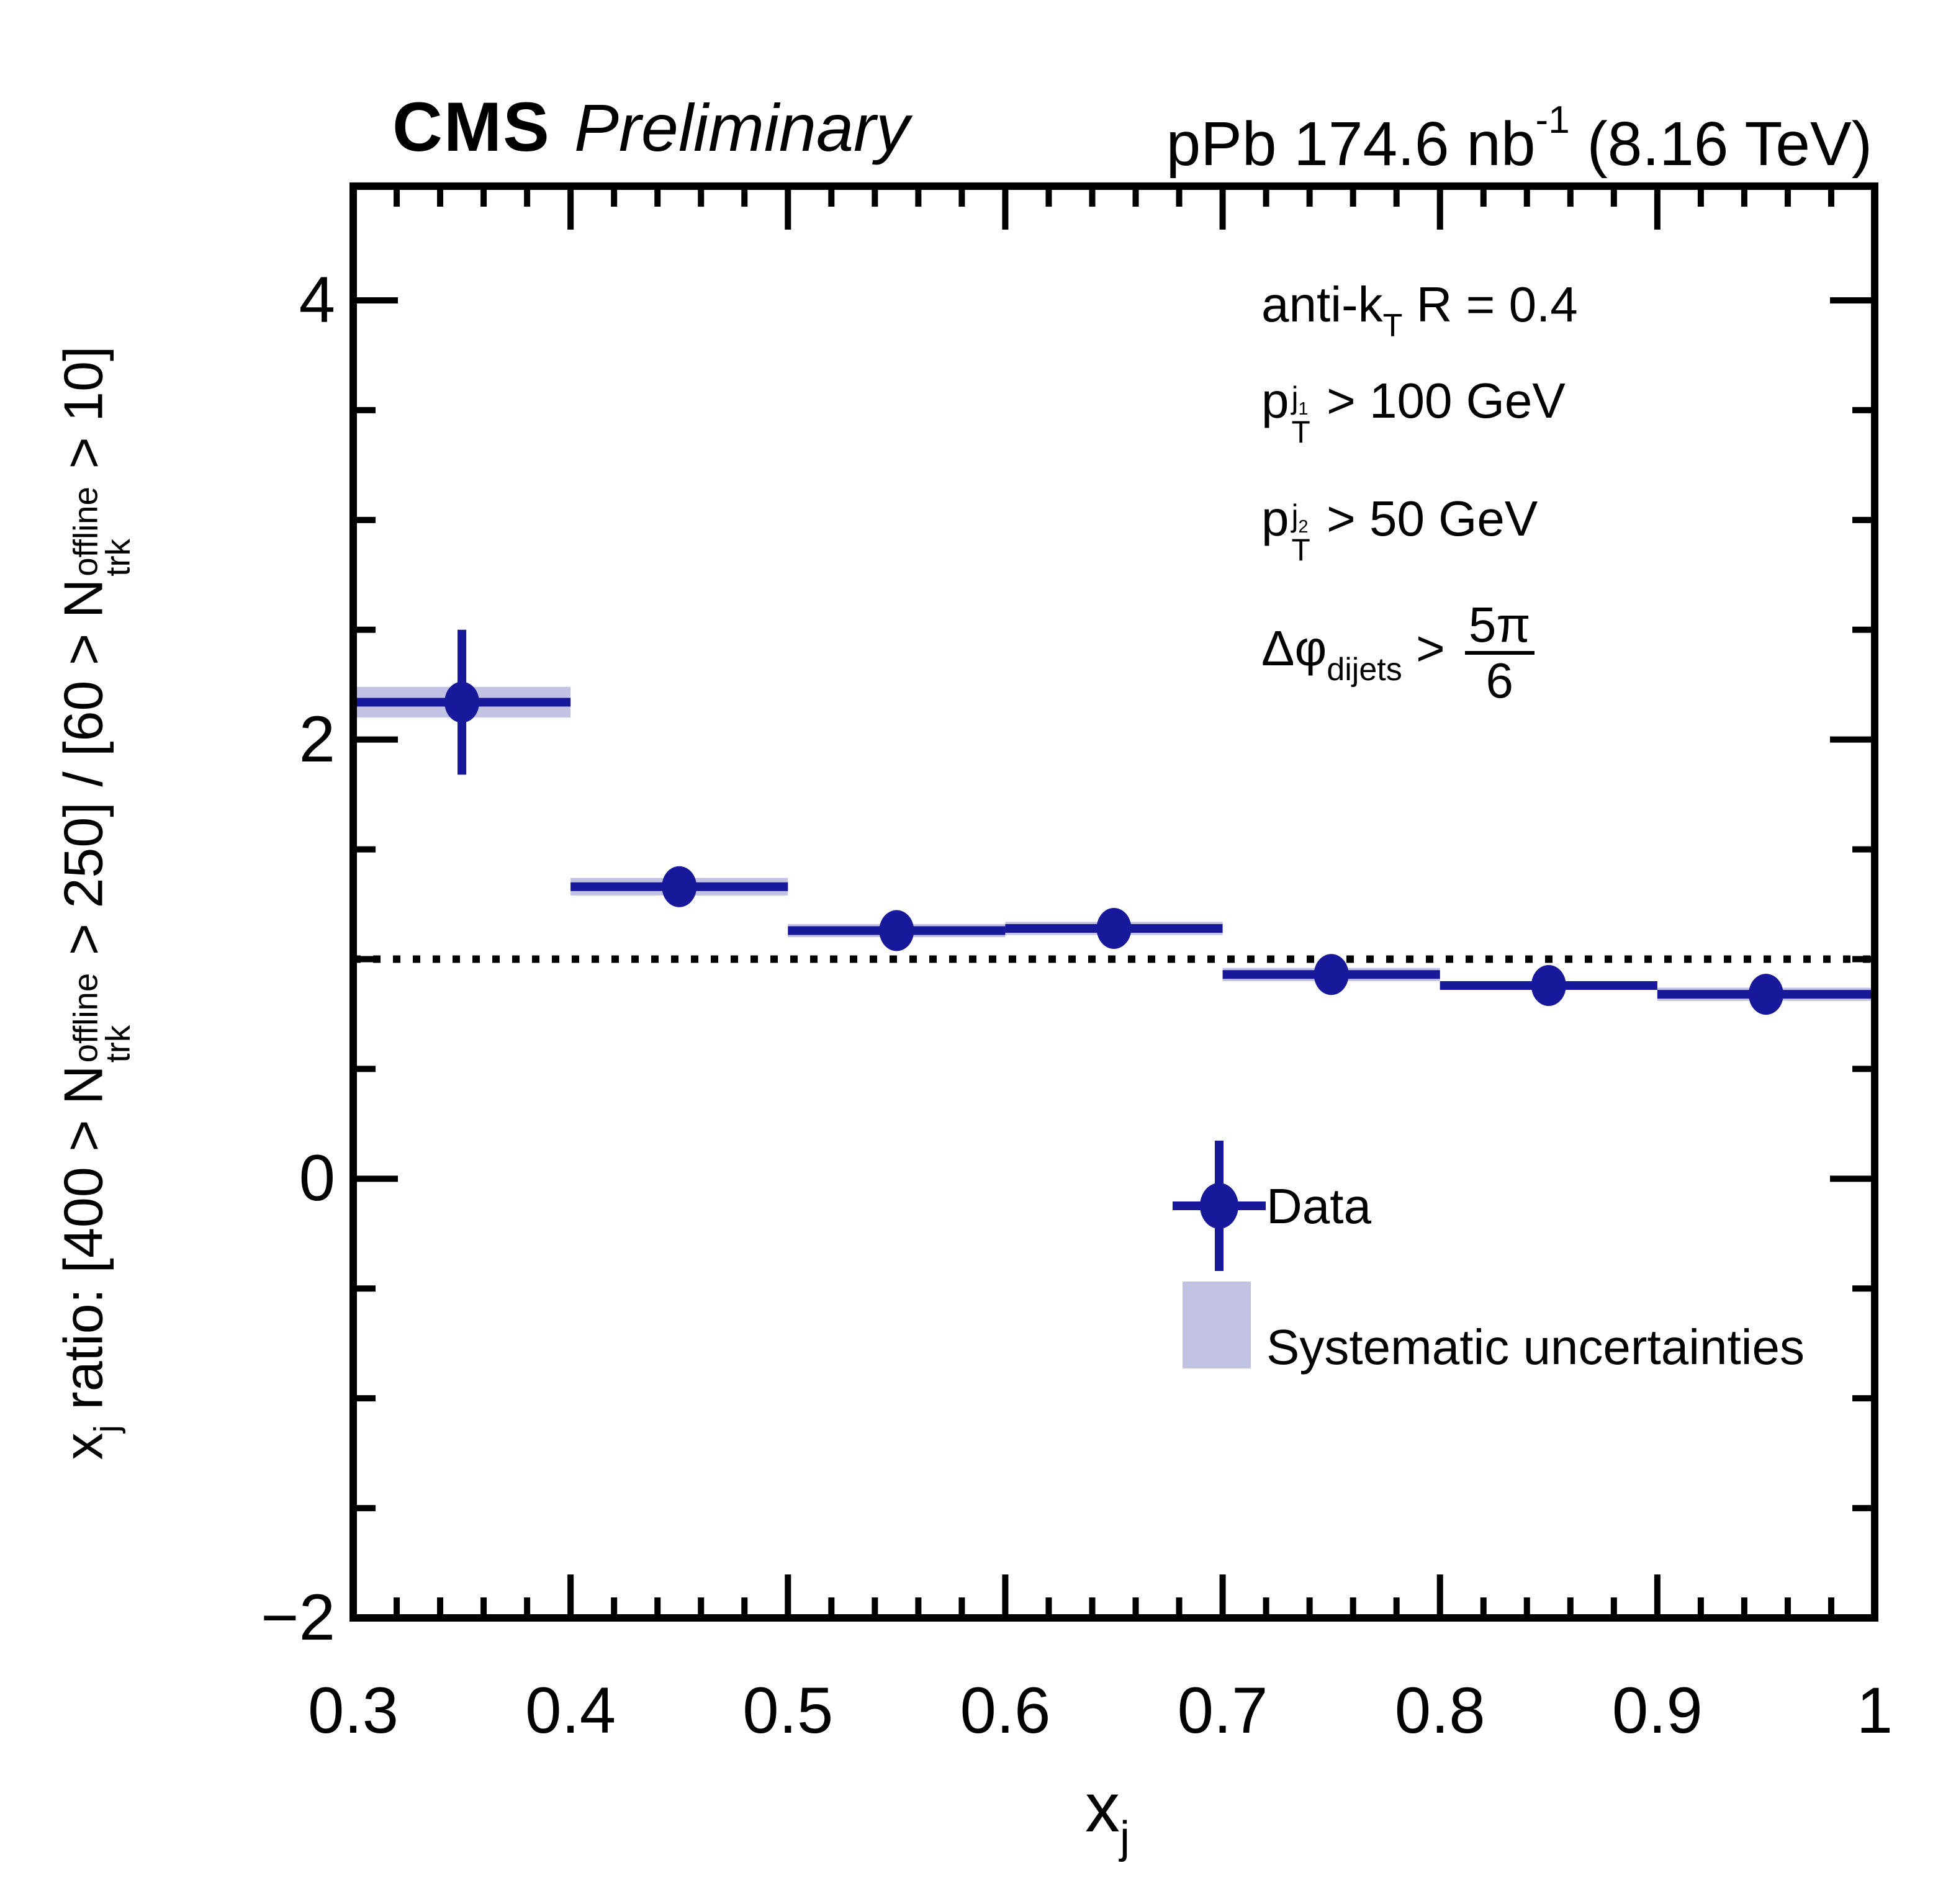 This screenshot has height=1904, width=1956. I want to click on y-tick-label: 4, so click(317, 300).